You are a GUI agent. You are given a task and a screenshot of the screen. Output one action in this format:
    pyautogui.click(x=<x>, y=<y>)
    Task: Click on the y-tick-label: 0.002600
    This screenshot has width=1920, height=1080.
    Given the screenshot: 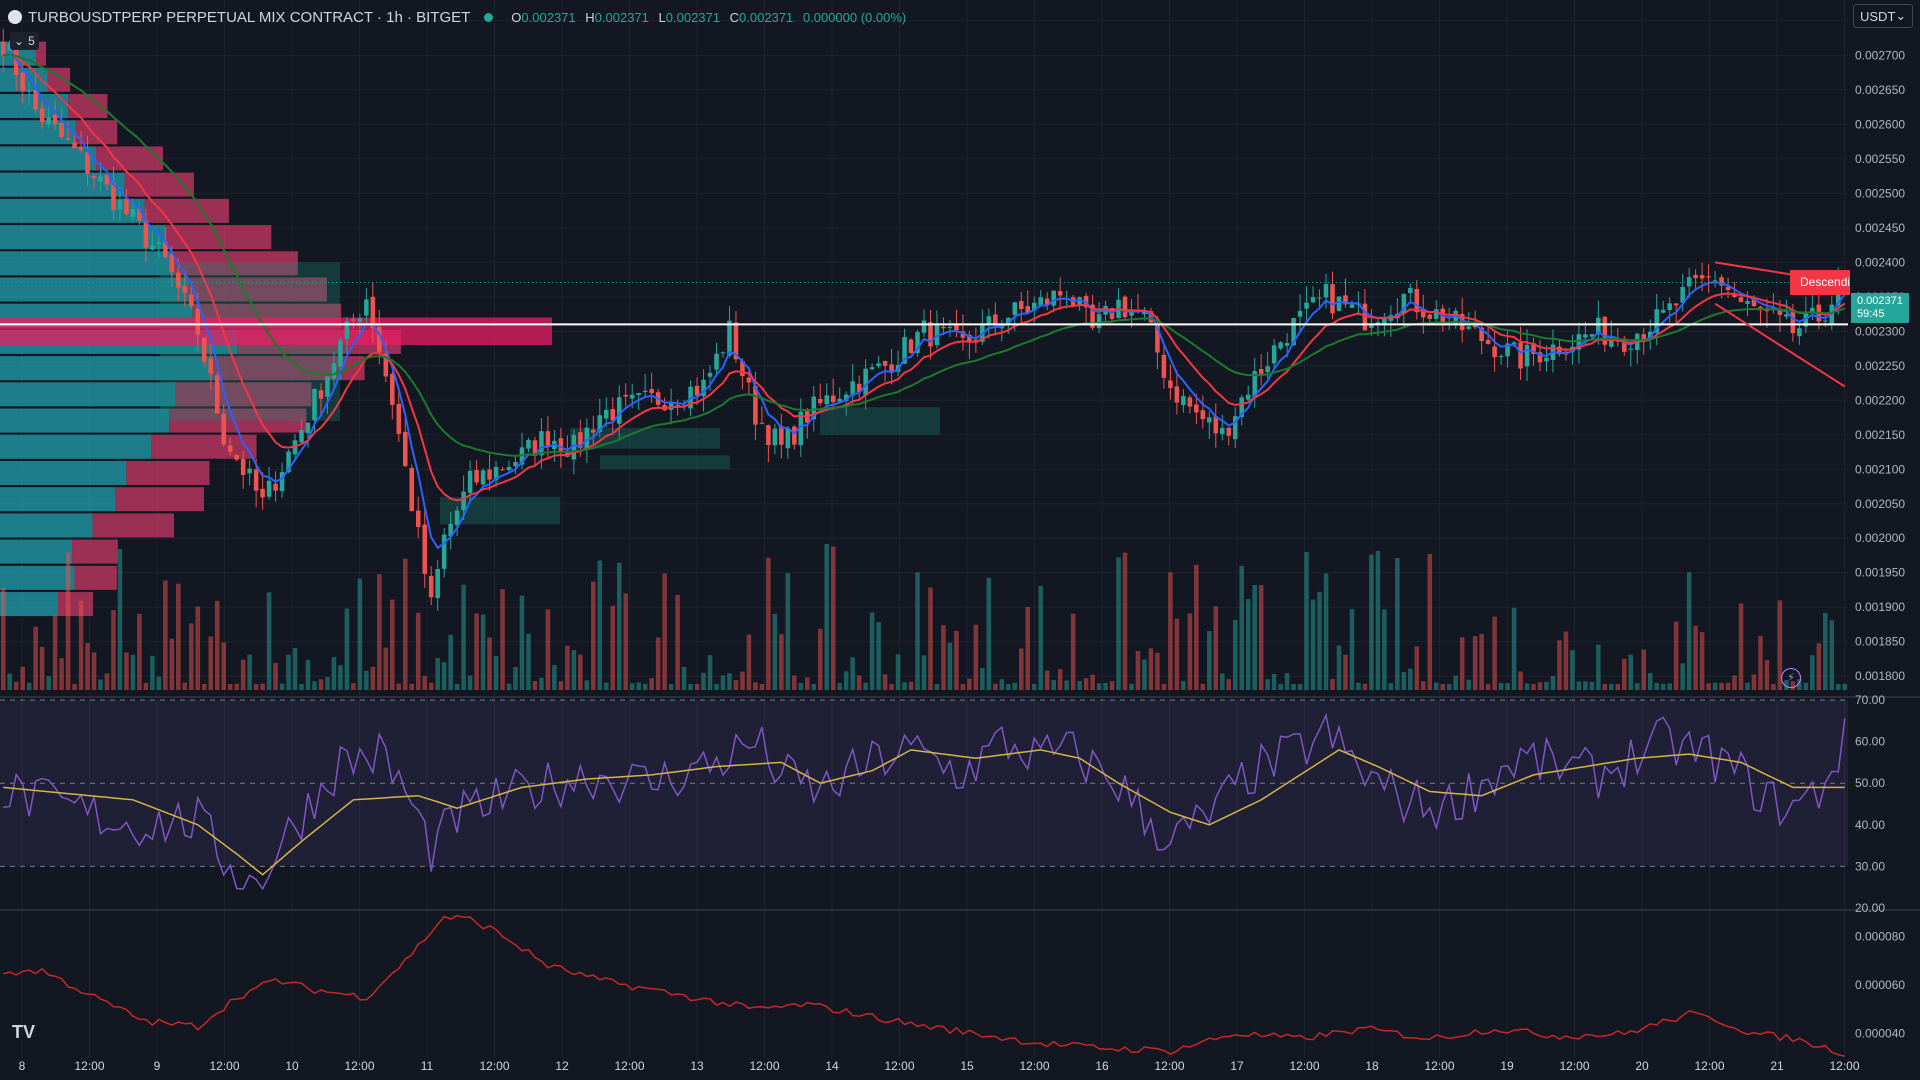 What is the action you would take?
    pyautogui.click(x=1880, y=124)
    